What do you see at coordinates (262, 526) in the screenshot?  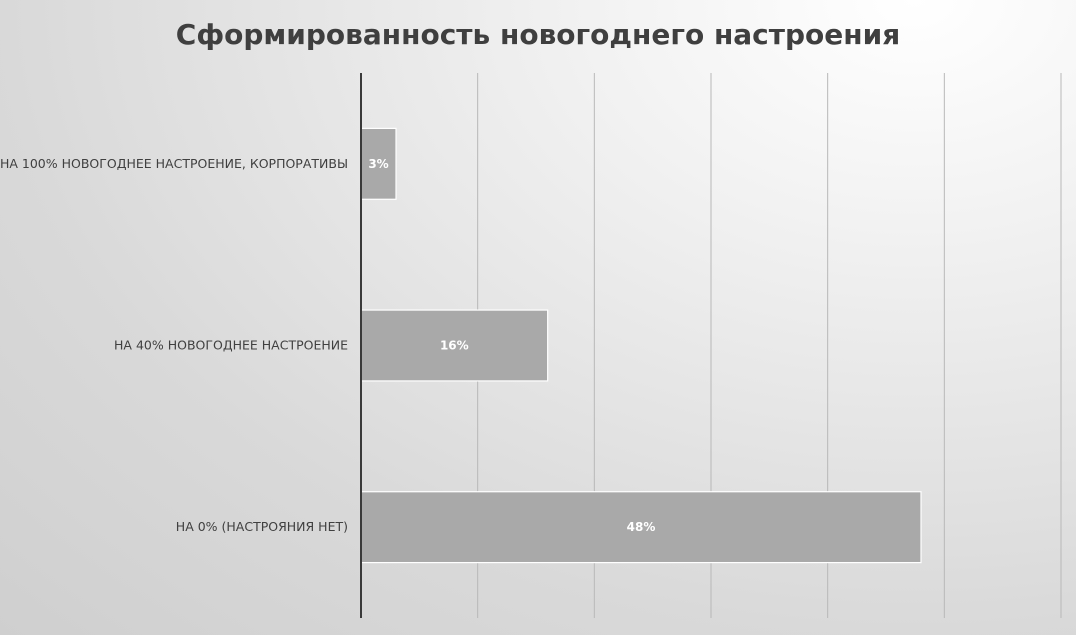 I see `category-label: НА 0% (НАСТРОЯНИЯ НЕТ)` at bounding box center [262, 526].